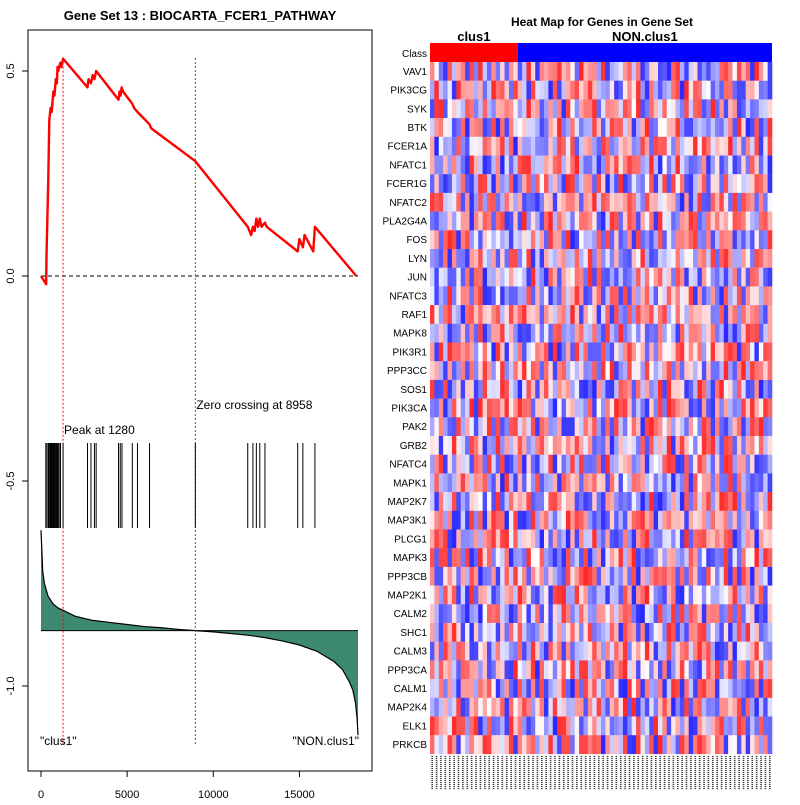 This screenshot has width=800, height=805. What do you see at coordinates (406, 184) in the screenshot?
I see `heatmap-row-label: FCER1G` at bounding box center [406, 184].